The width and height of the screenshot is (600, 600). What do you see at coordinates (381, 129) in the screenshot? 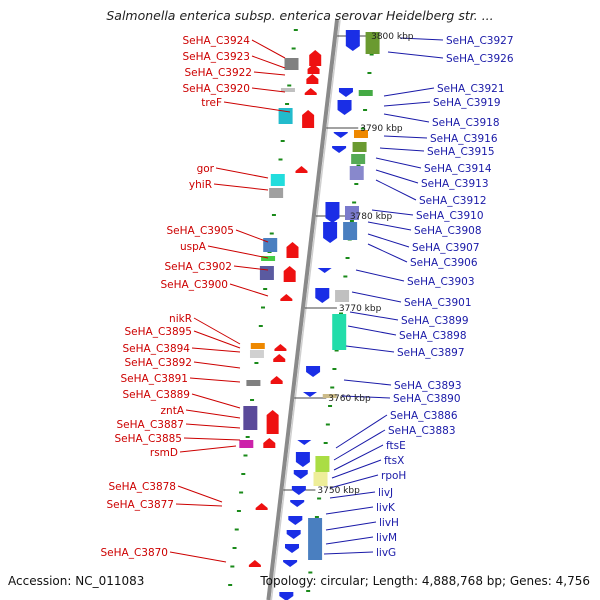
I see `scale-tick-label: 3790 kbp` at bounding box center [381, 129].